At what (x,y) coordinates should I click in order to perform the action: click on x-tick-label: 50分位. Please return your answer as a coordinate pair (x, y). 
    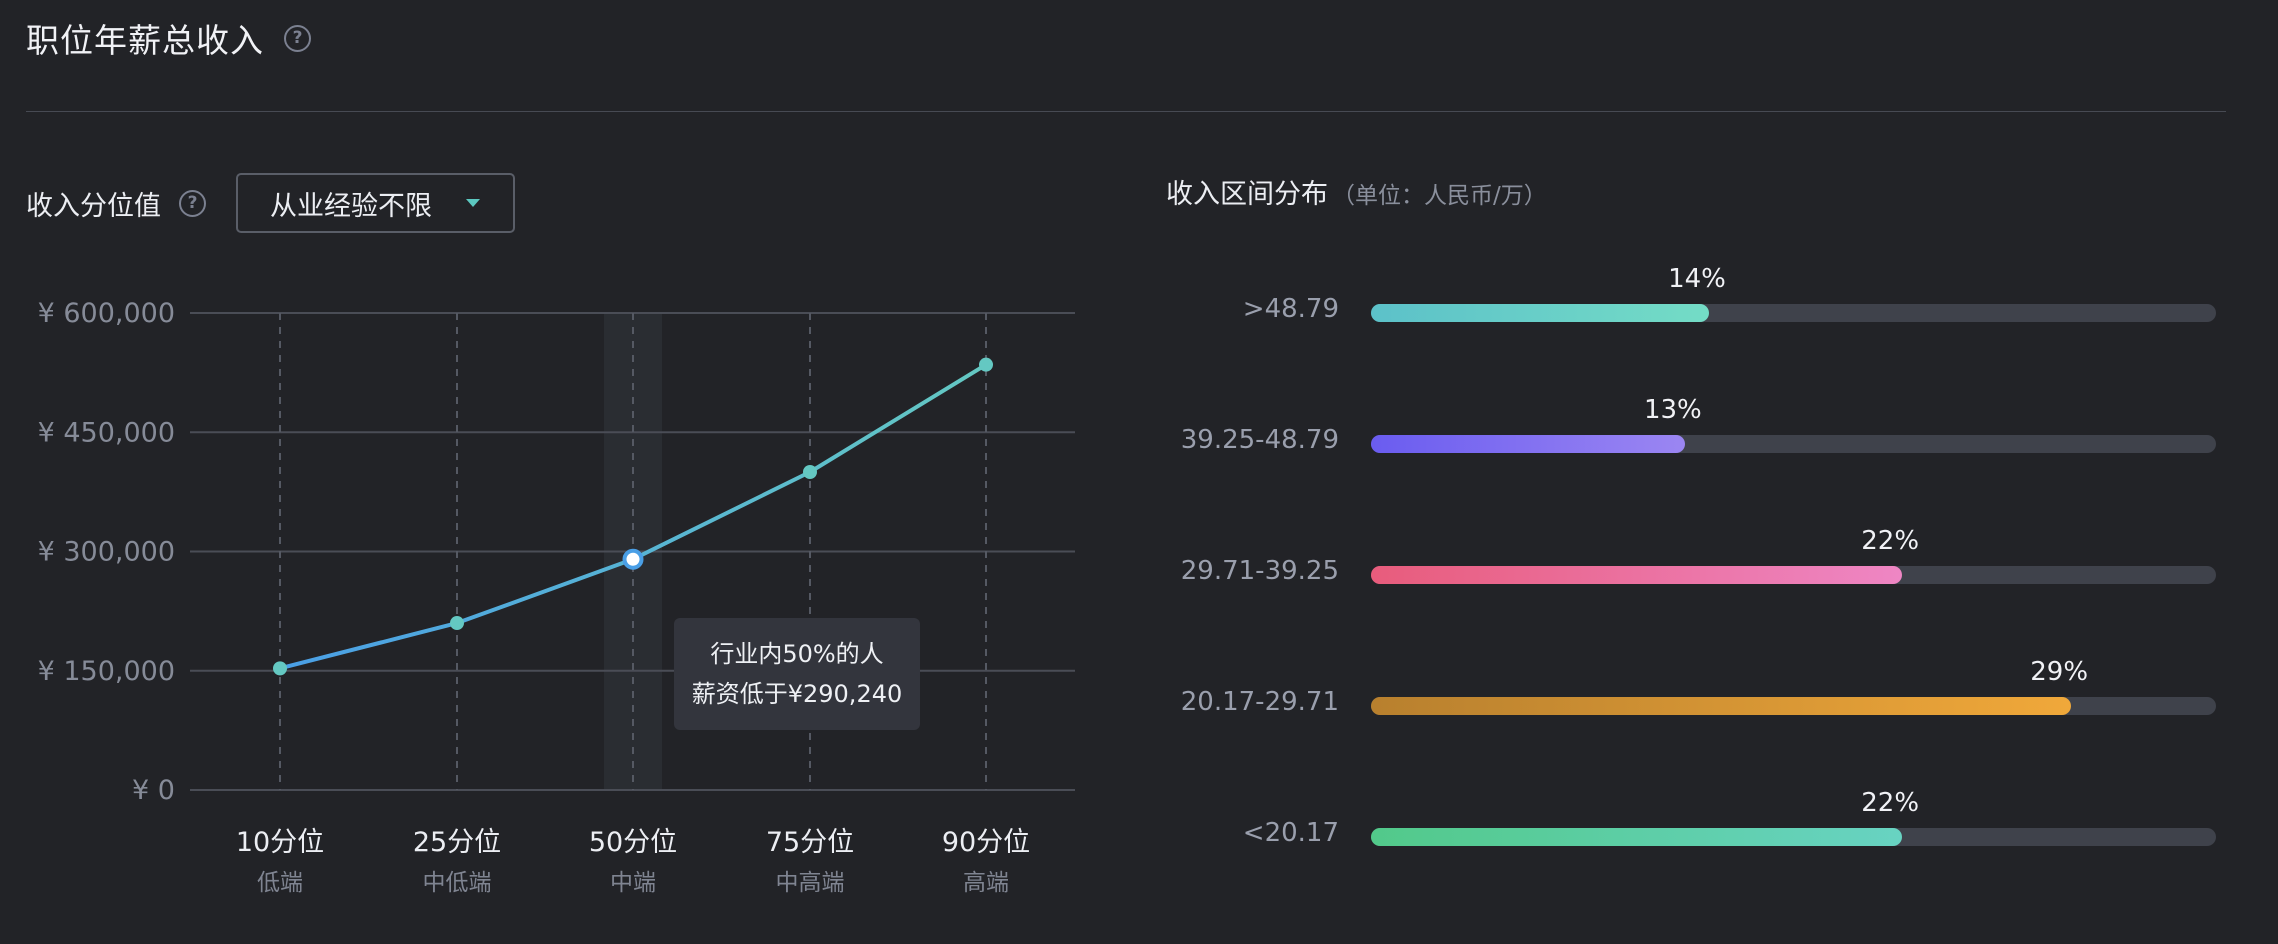
    Looking at the image, I should click on (633, 842).